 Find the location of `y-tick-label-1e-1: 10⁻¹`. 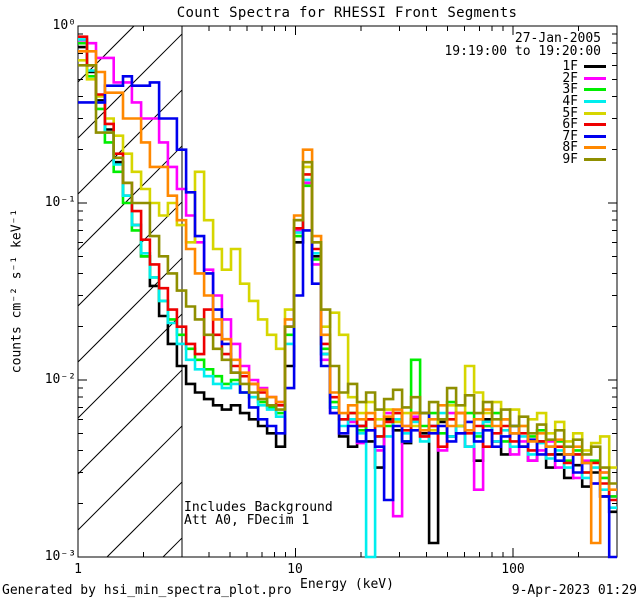

y-tick-label-1e-1: 10⁻¹ is located at coordinates (60, 202).